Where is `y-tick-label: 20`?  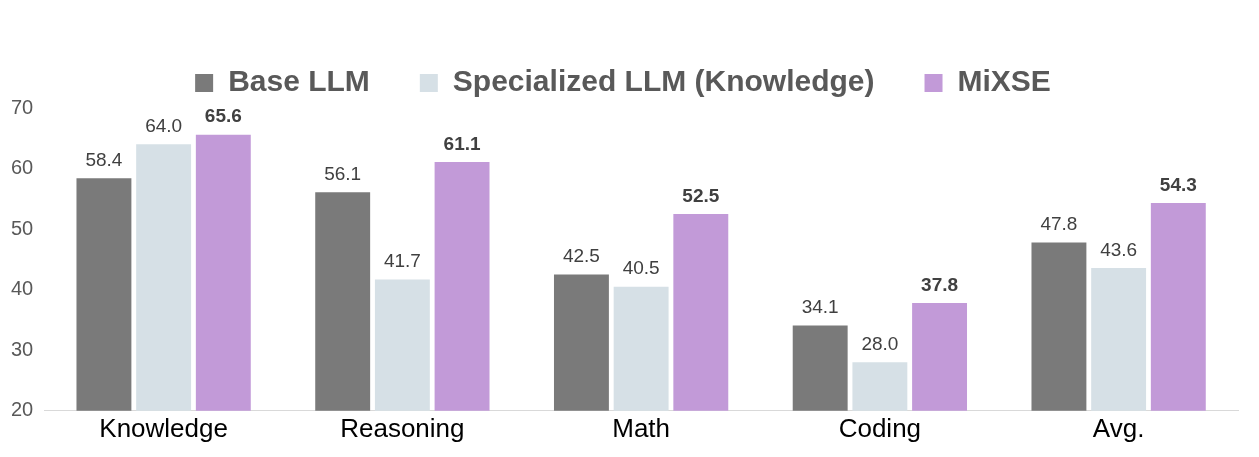
y-tick-label: 20 is located at coordinates (22, 409).